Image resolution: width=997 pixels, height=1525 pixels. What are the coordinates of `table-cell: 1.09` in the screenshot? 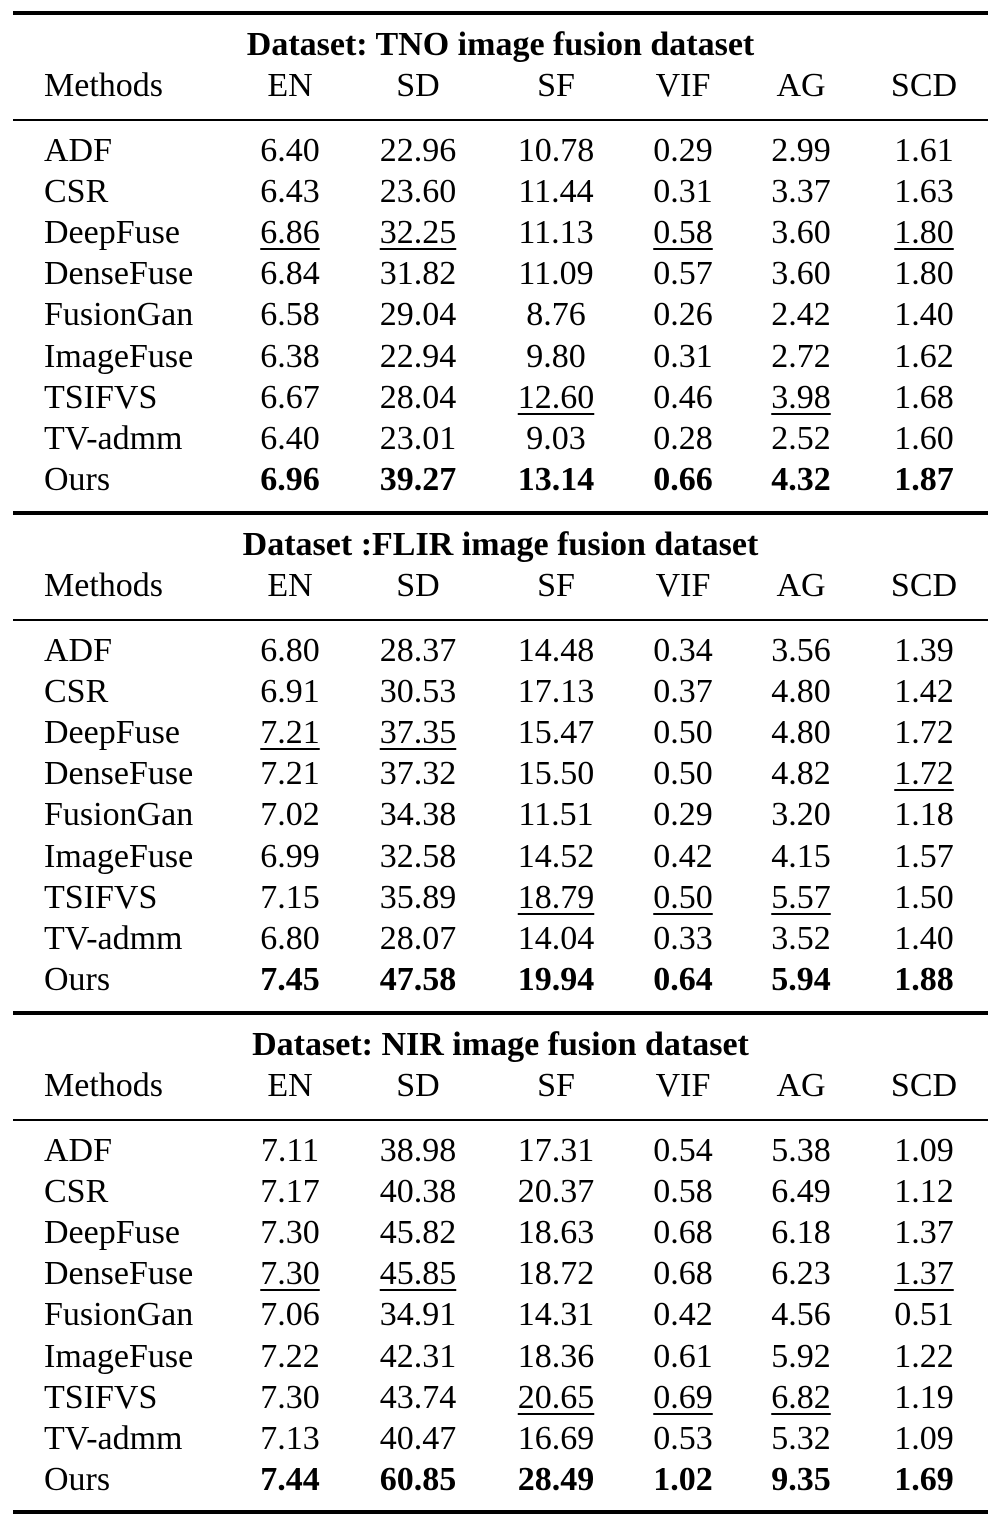 It's located at (924, 1150).